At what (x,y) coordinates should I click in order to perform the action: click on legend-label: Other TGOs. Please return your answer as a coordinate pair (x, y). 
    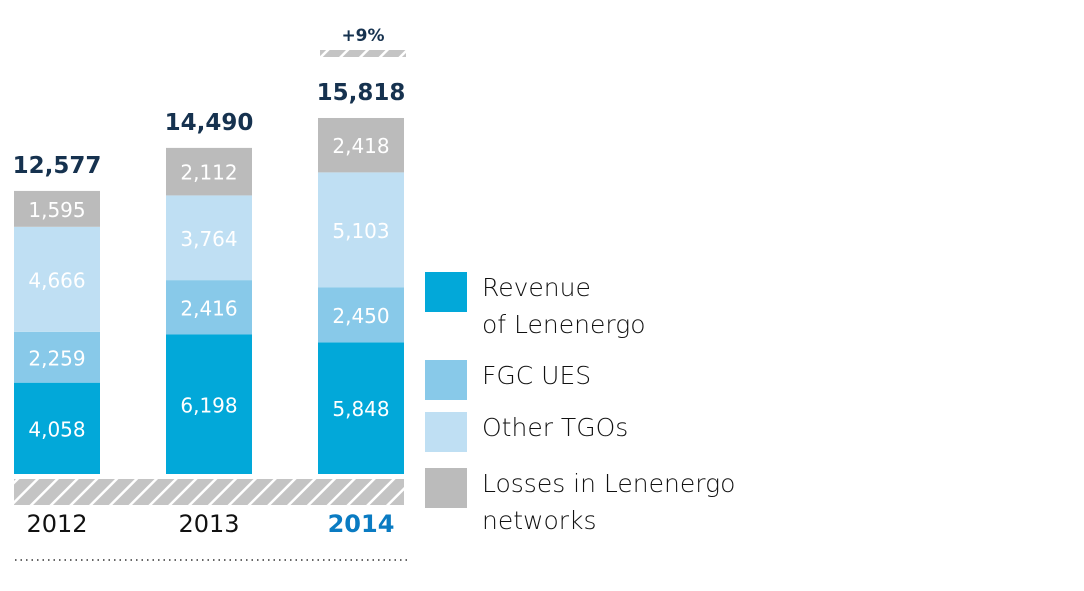
    Looking at the image, I should click on (555, 427).